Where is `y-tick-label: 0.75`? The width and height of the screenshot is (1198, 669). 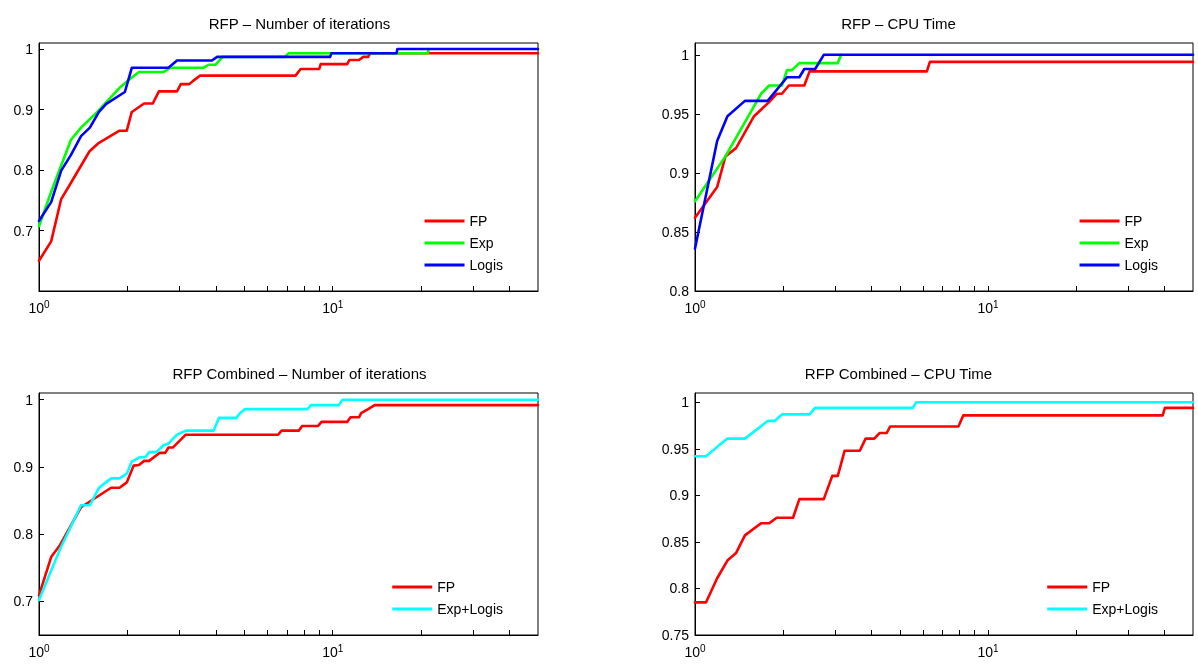 y-tick-label: 0.75 is located at coordinates (675, 635).